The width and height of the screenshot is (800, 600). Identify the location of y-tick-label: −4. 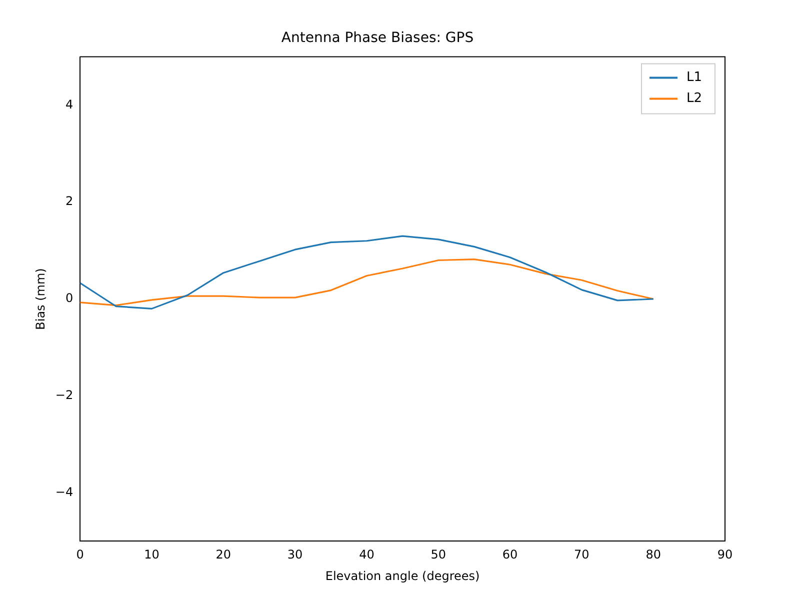
(64, 491).